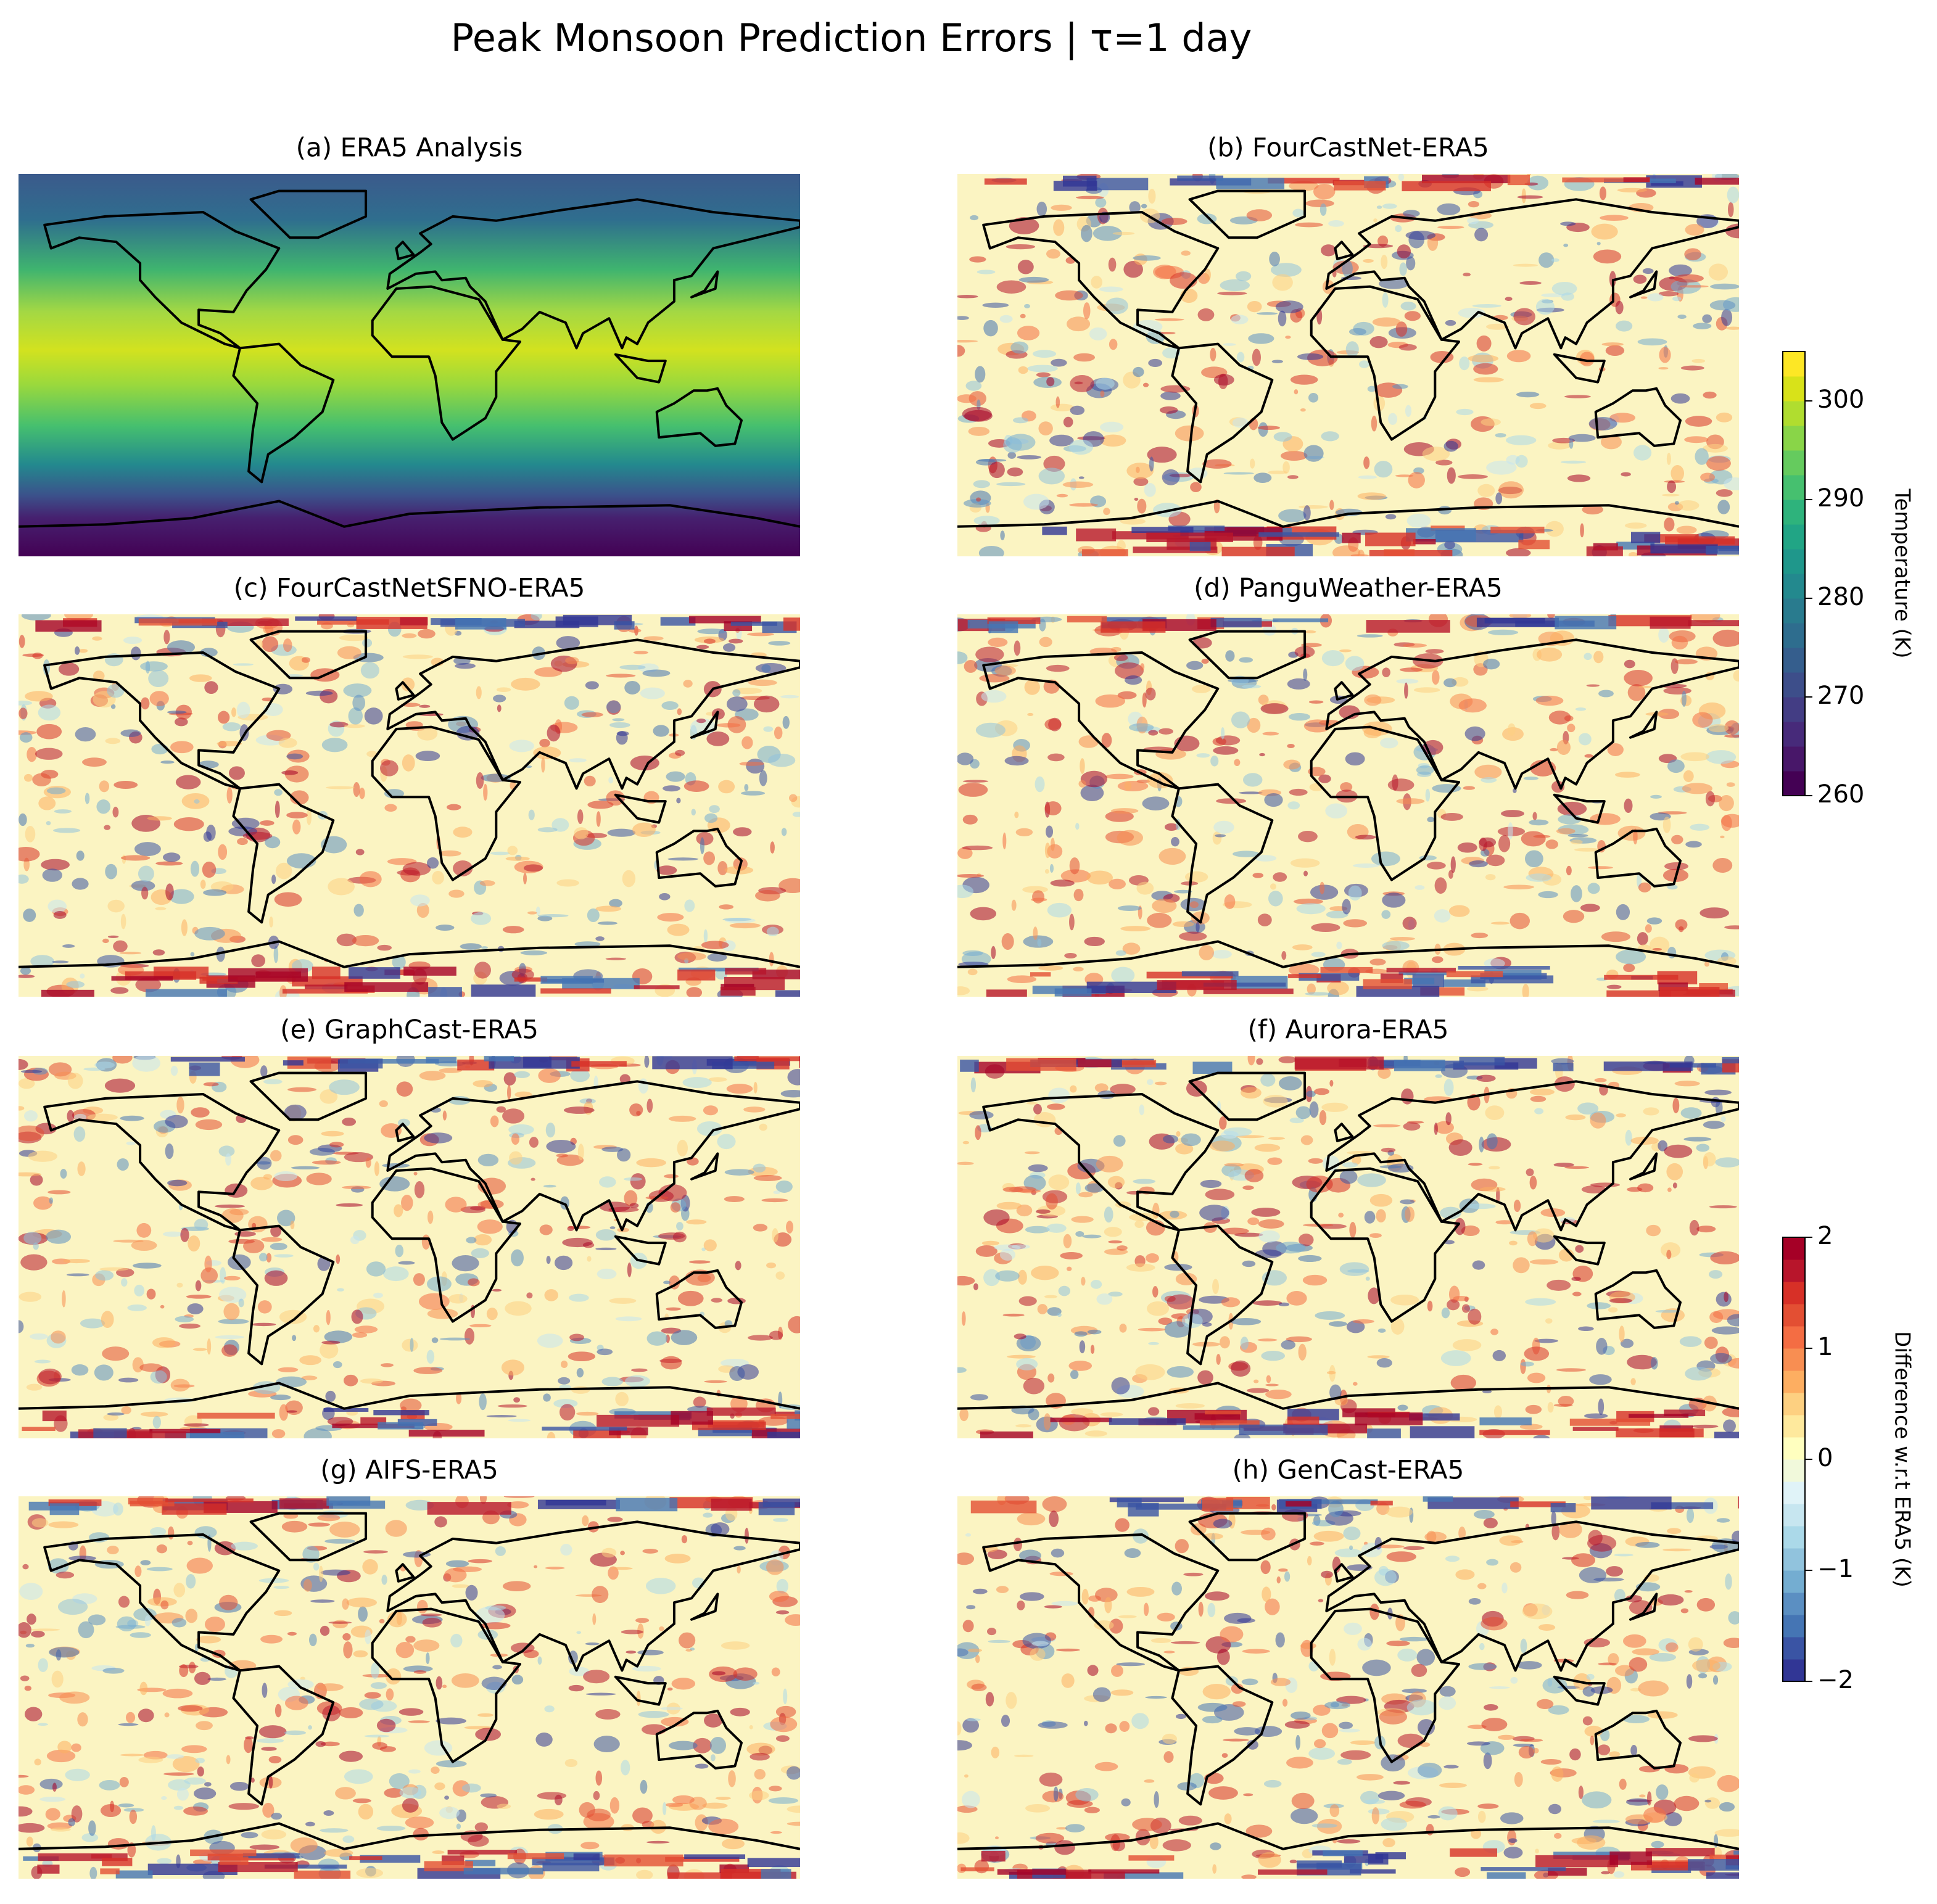 This screenshot has height=1904, width=1937. What do you see at coordinates (1247, 655) in the screenshot?
I see `coastline` at bounding box center [1247, 655].